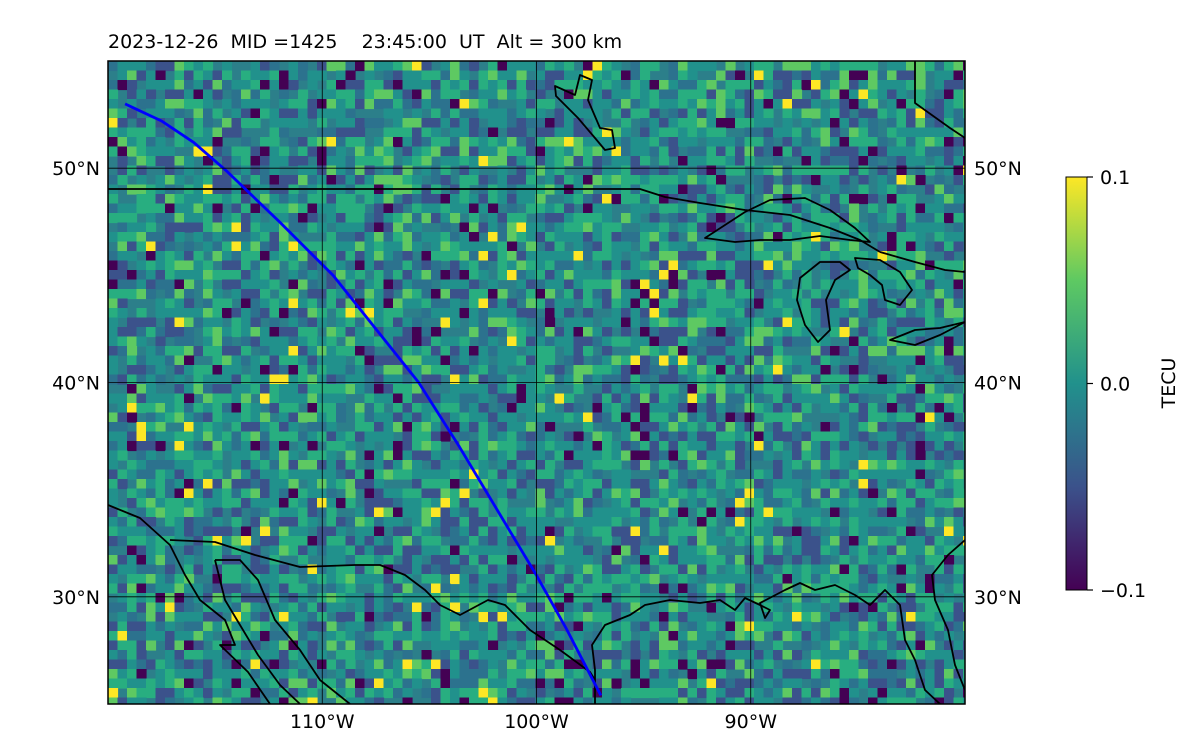  I want to click on colorbar-tick-label: 0.0, so click(1115, 385).